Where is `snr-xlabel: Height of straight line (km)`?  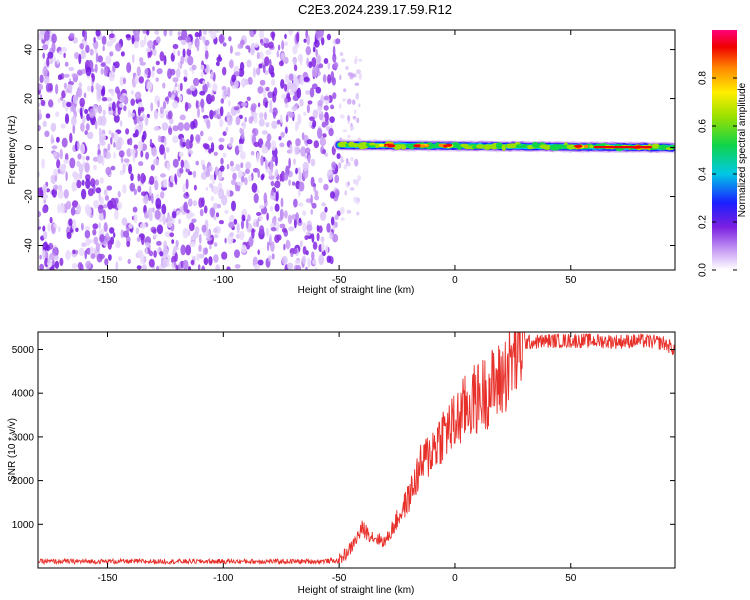 snr-xlabel: Height of straight line (km) is located at coordinates (356, 590).